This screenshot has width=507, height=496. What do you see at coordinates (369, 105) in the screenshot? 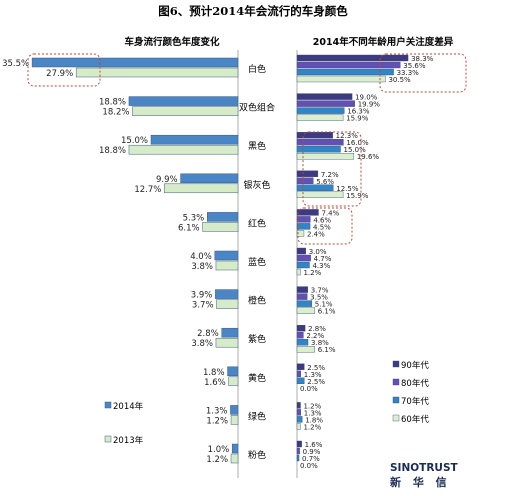
I see `right-bar-value: 19.9%` at bounding box center [369, 105].